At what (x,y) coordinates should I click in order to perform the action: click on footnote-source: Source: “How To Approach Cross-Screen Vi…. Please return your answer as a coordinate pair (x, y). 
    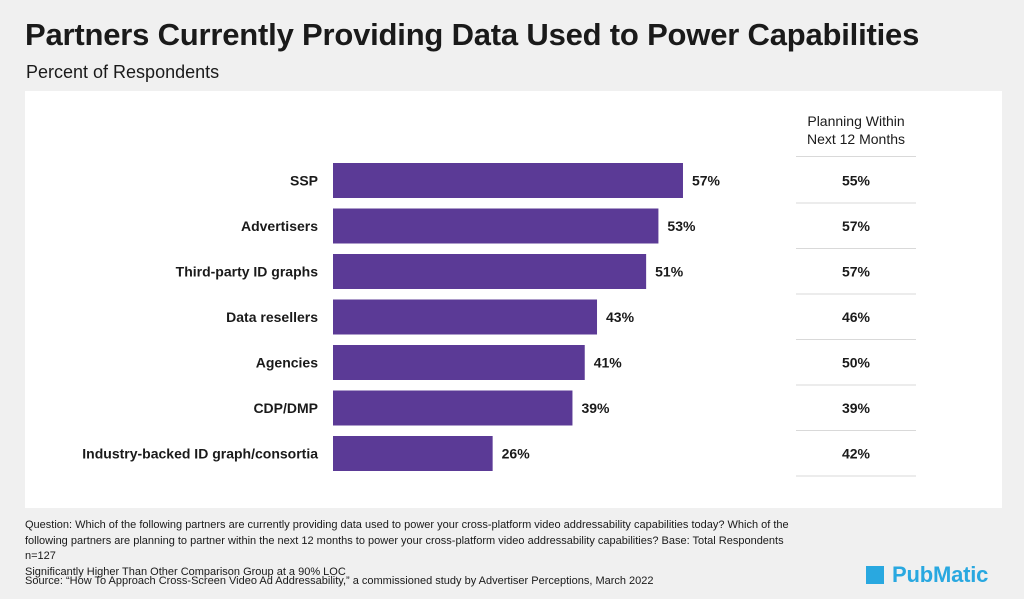
    Looking at the image, I should click on (339, 581).